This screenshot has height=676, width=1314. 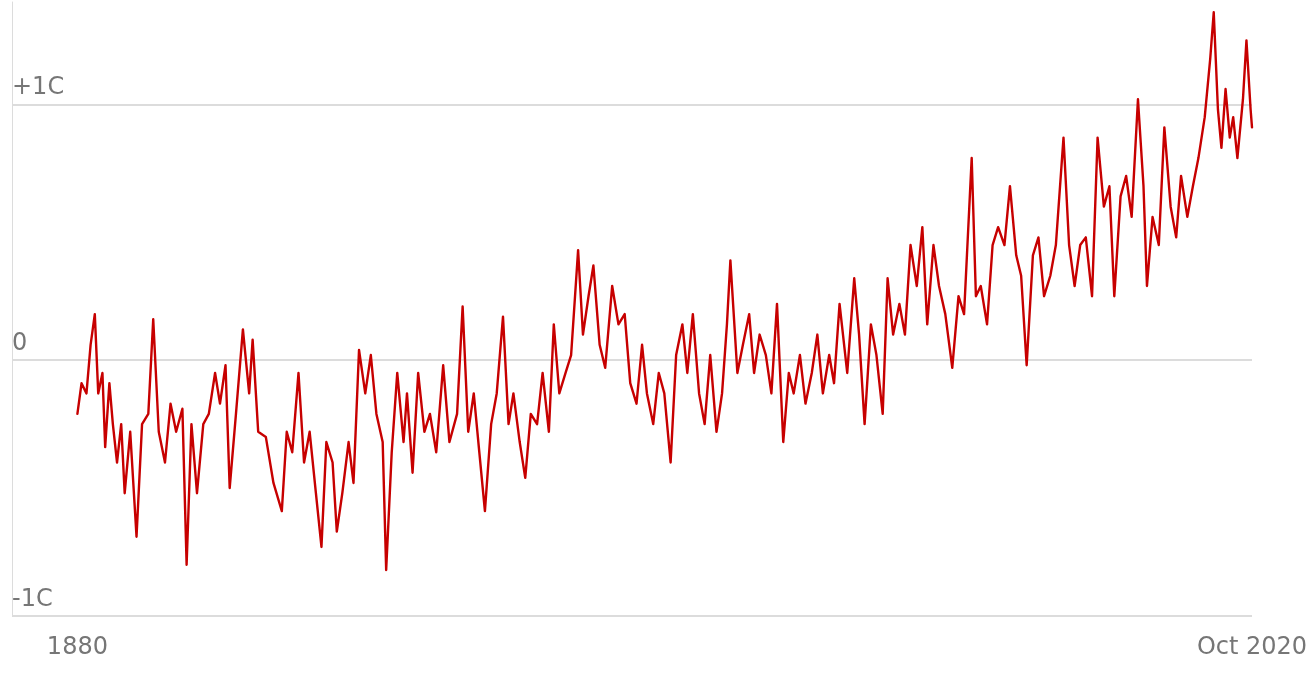 What do you see at coordinates (38, 86) in the screenshot?
I see `y-tick-label: +1C` at bounding box center [38, 86].